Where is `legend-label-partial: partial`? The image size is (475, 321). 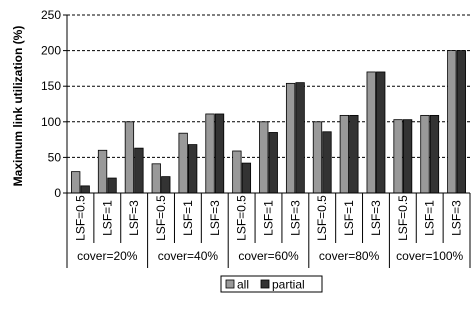 legend-label-partial: partial is located at coordinates (288, 285).